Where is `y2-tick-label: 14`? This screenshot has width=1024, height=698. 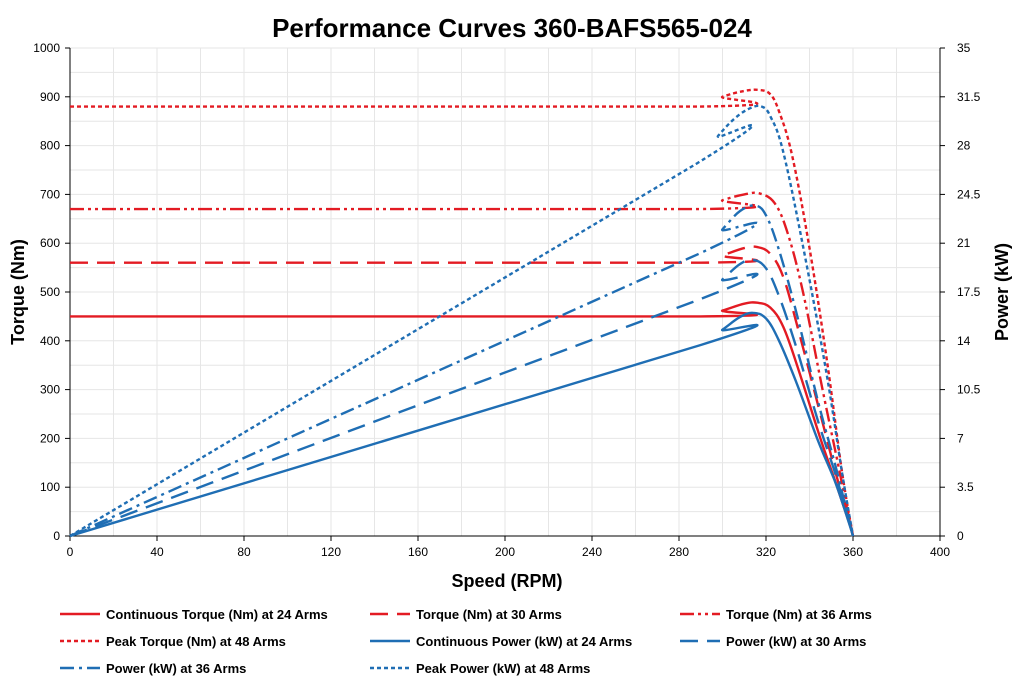 y2-tick-label: 14 is located at coordinates (964, 341).